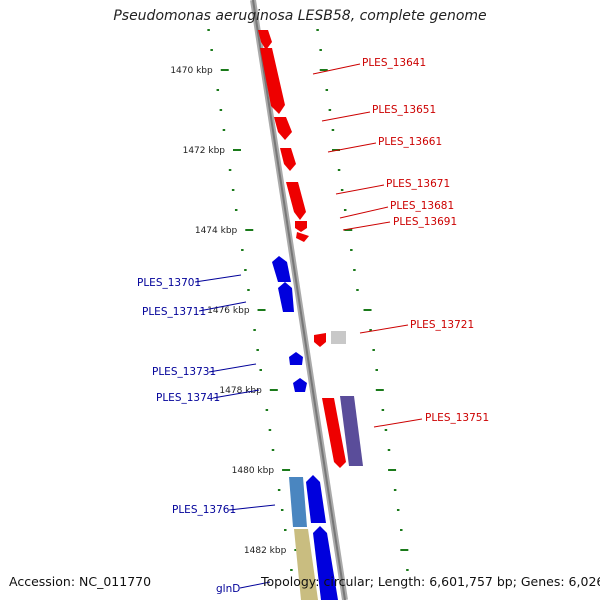  What do you see at coordinates (457, 418) in the screenshot?
I see `label-ples-13751: PLES_13751` at bounding box center [457, 418].